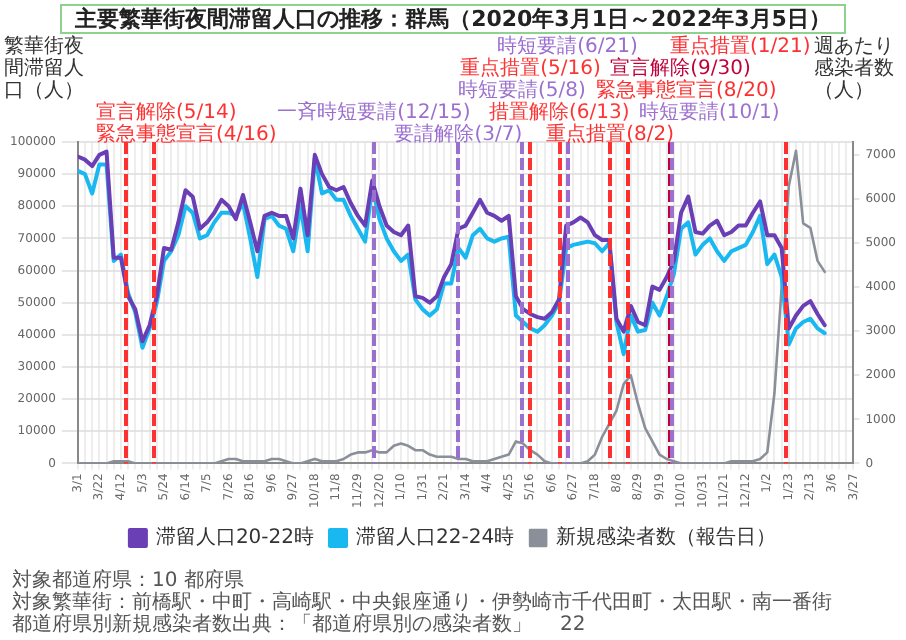 The width and height of the screenshot is (906, 640). I want to click on ref-line-label: 重点措置(5/16), so click(530, 69).